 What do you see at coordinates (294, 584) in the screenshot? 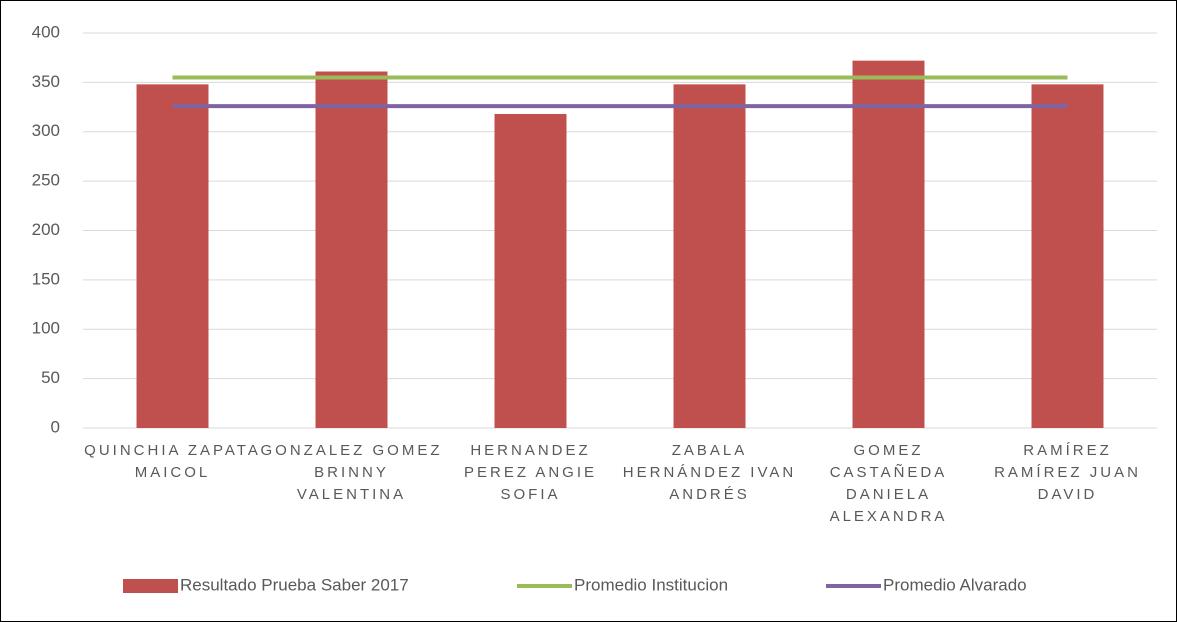
I see `legend-label: Resultado Prueba Saber 2017` at bounding box center [294, 584].